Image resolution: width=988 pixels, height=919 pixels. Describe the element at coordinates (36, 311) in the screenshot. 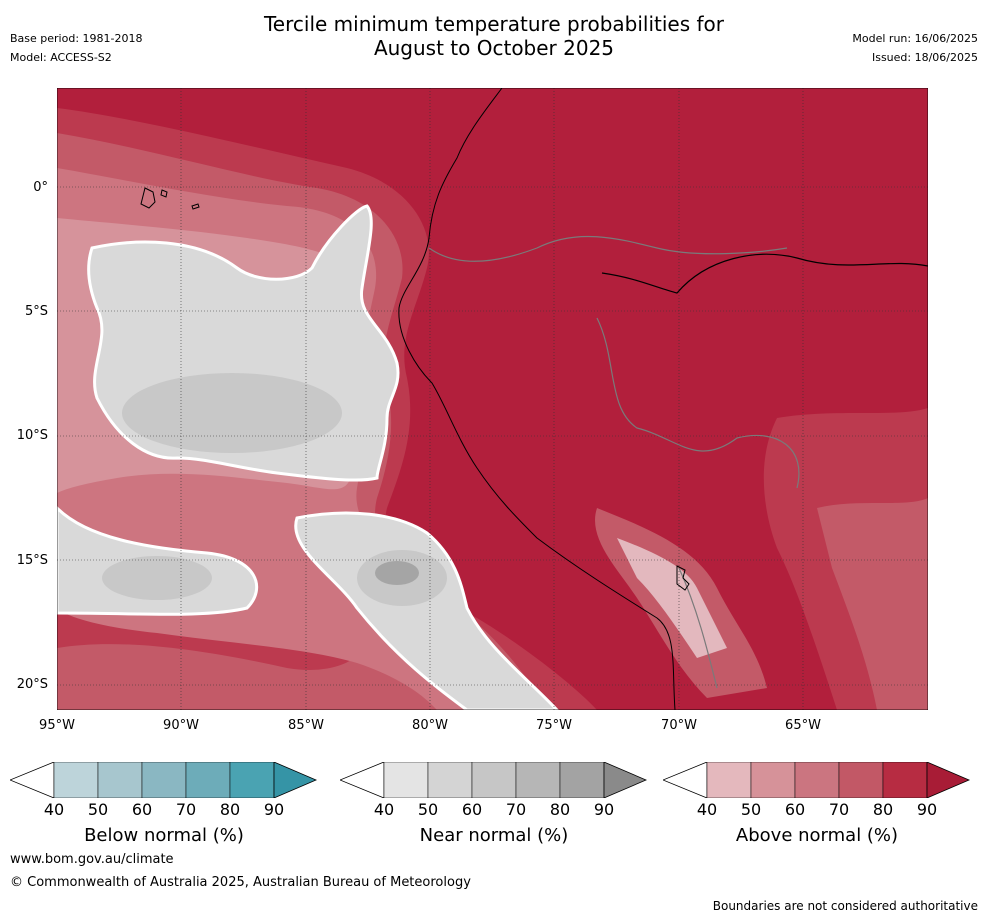

I see `lat-label-5s: 5°S` at that location.